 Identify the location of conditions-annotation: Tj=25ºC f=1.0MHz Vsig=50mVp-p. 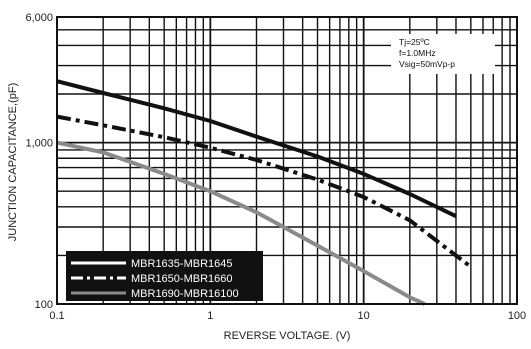
(443, 54).